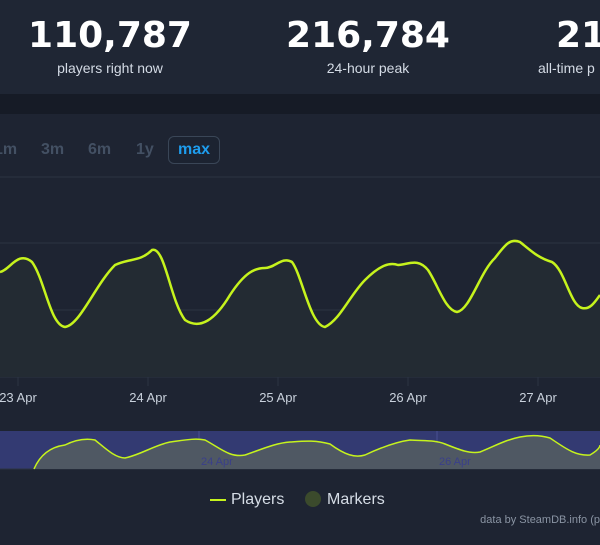  I want to click on all-time-peak-label: all-time p, so click(566, 68).